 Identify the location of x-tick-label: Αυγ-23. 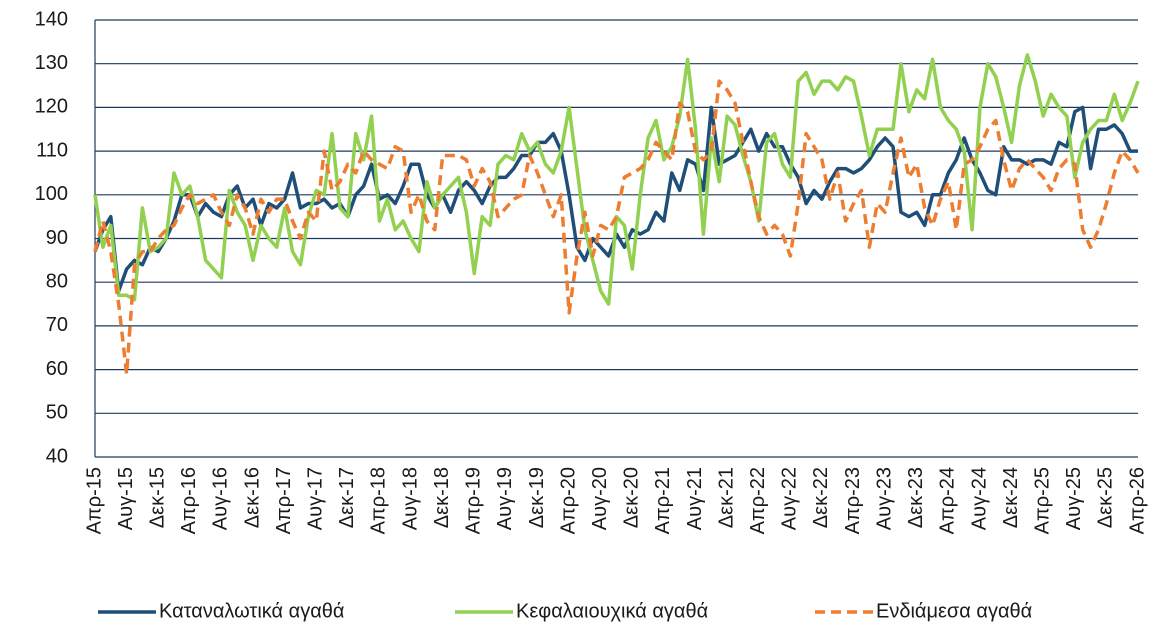
(884, 498).